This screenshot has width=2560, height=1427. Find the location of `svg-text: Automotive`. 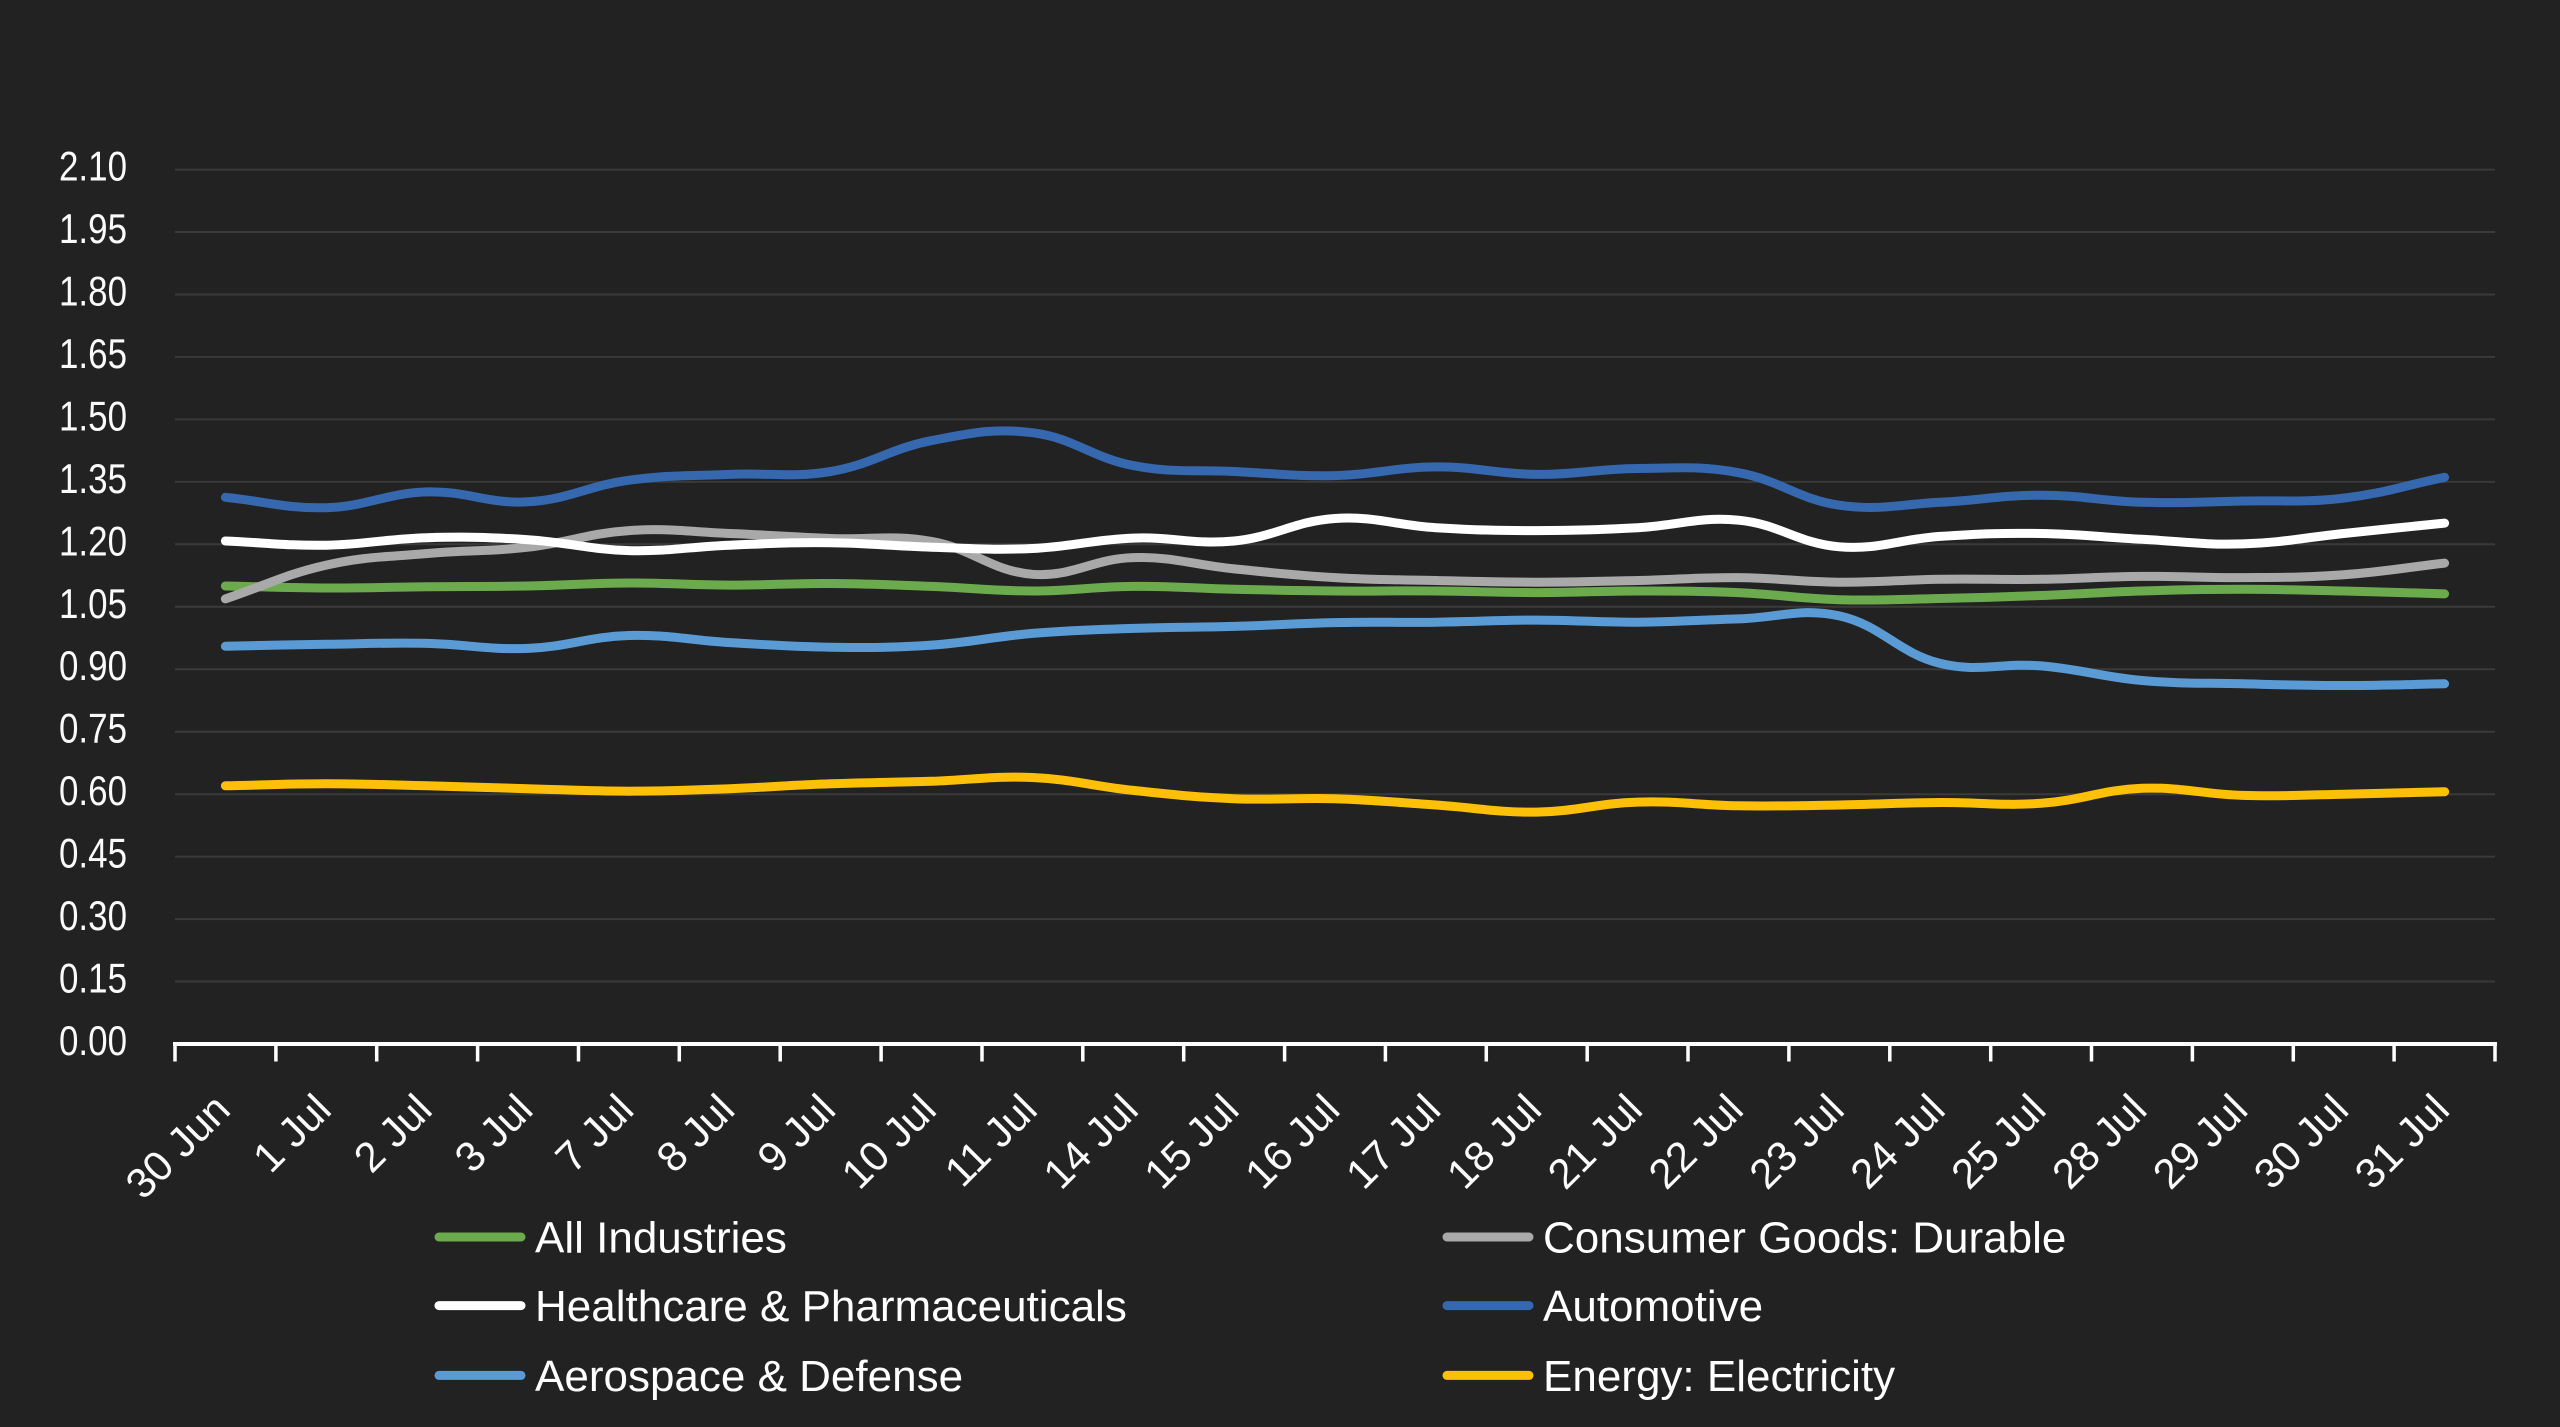

svg-text: Automotive is located at coordinates (1653, 1306).